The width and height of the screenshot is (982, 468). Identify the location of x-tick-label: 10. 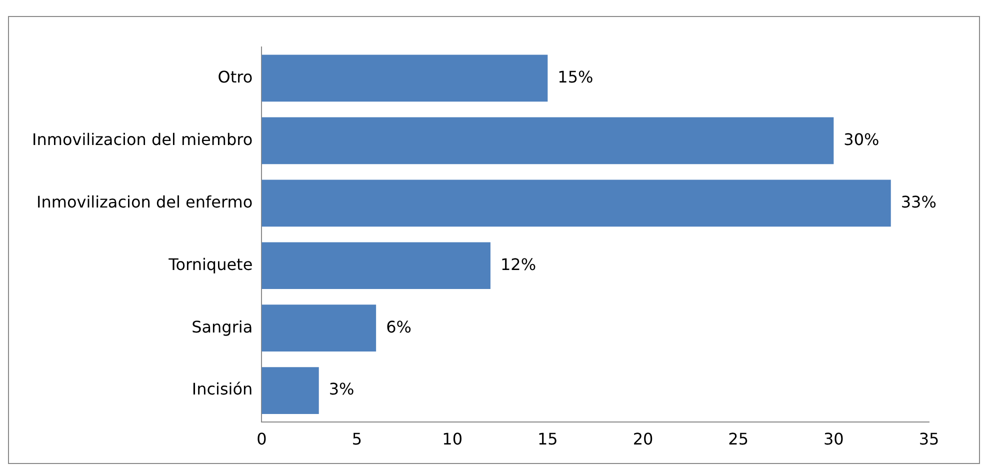
(452, 439).